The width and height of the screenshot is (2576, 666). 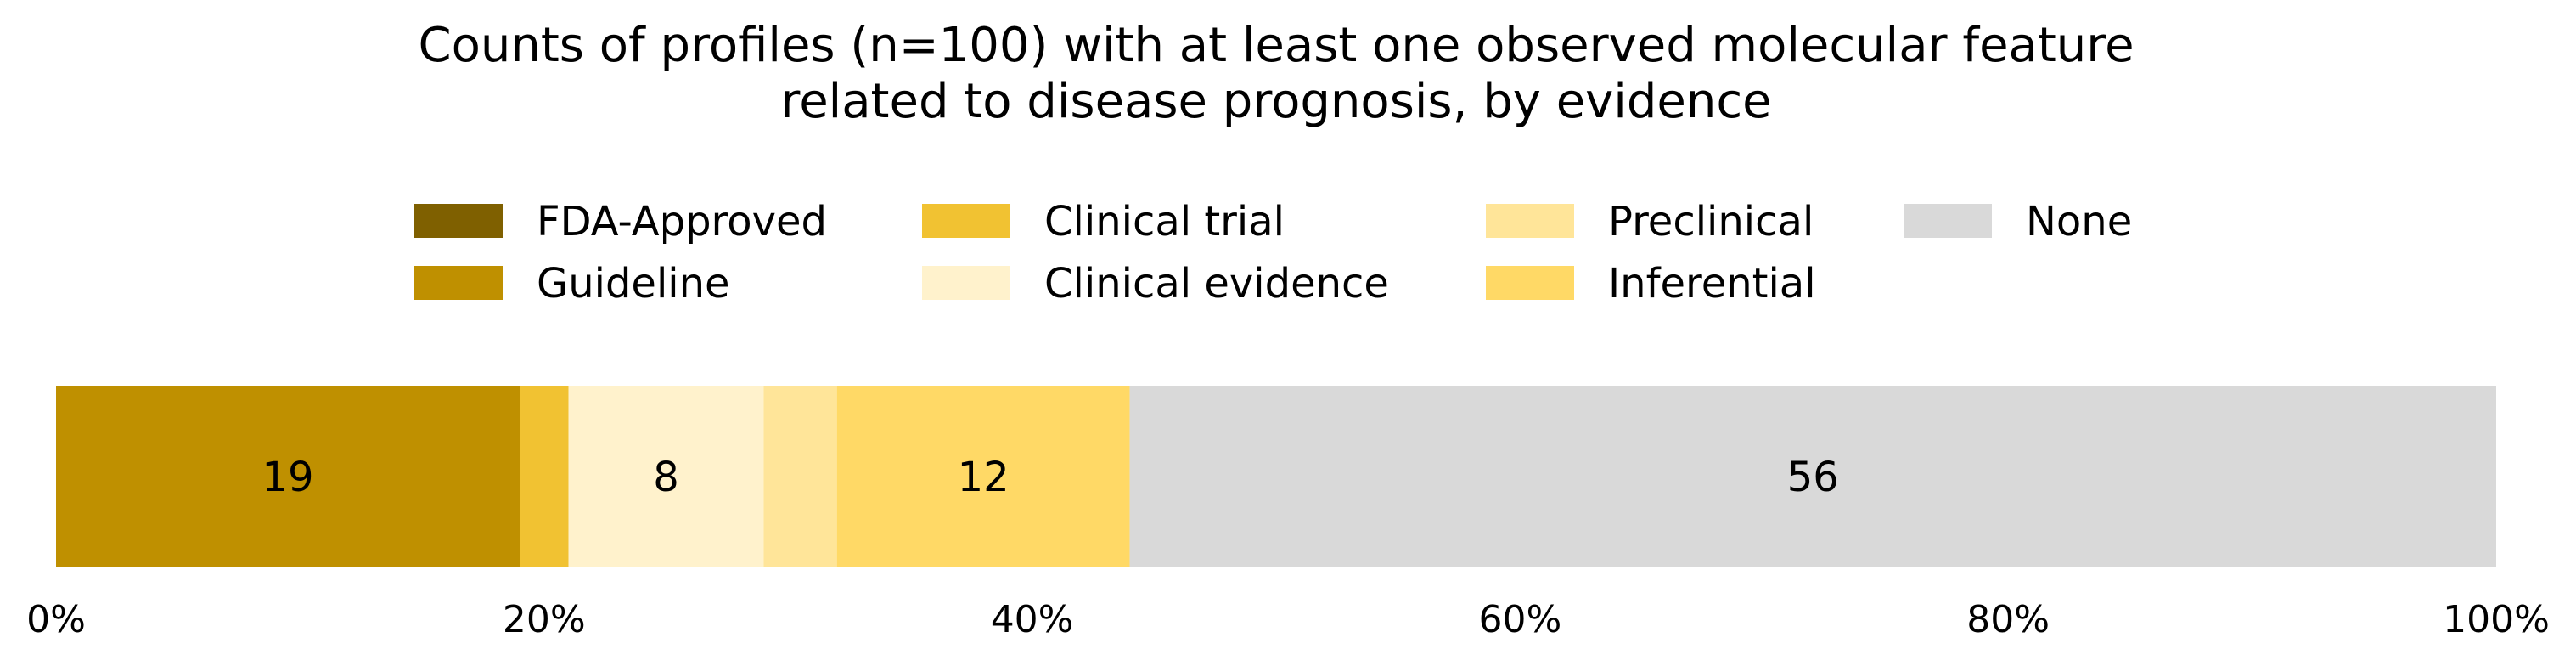 I want to click on legend-item: Clinical evidence, so click(x=1155, y=284).